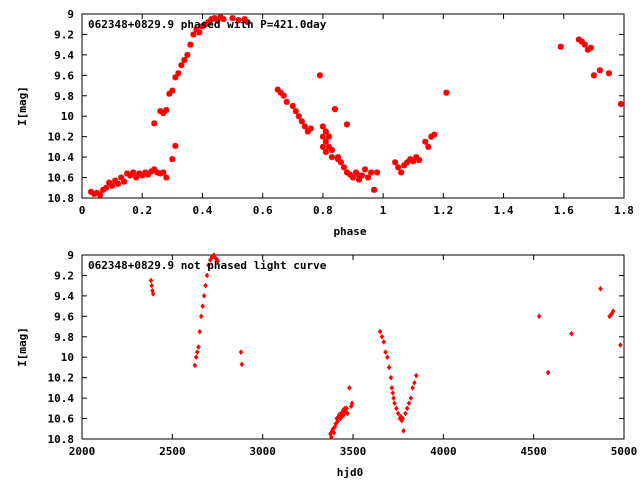 This screenshot has width=640, height=480. Describe the element at coordinates (67, 116) in the screenshot. I see `phased-y-tick-label: 10` at that location.